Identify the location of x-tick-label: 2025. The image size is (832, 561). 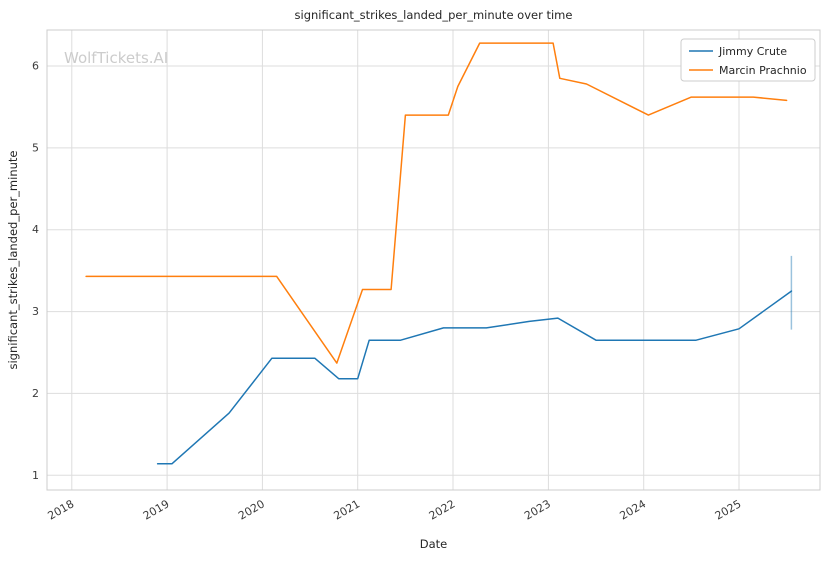
(728, 509).